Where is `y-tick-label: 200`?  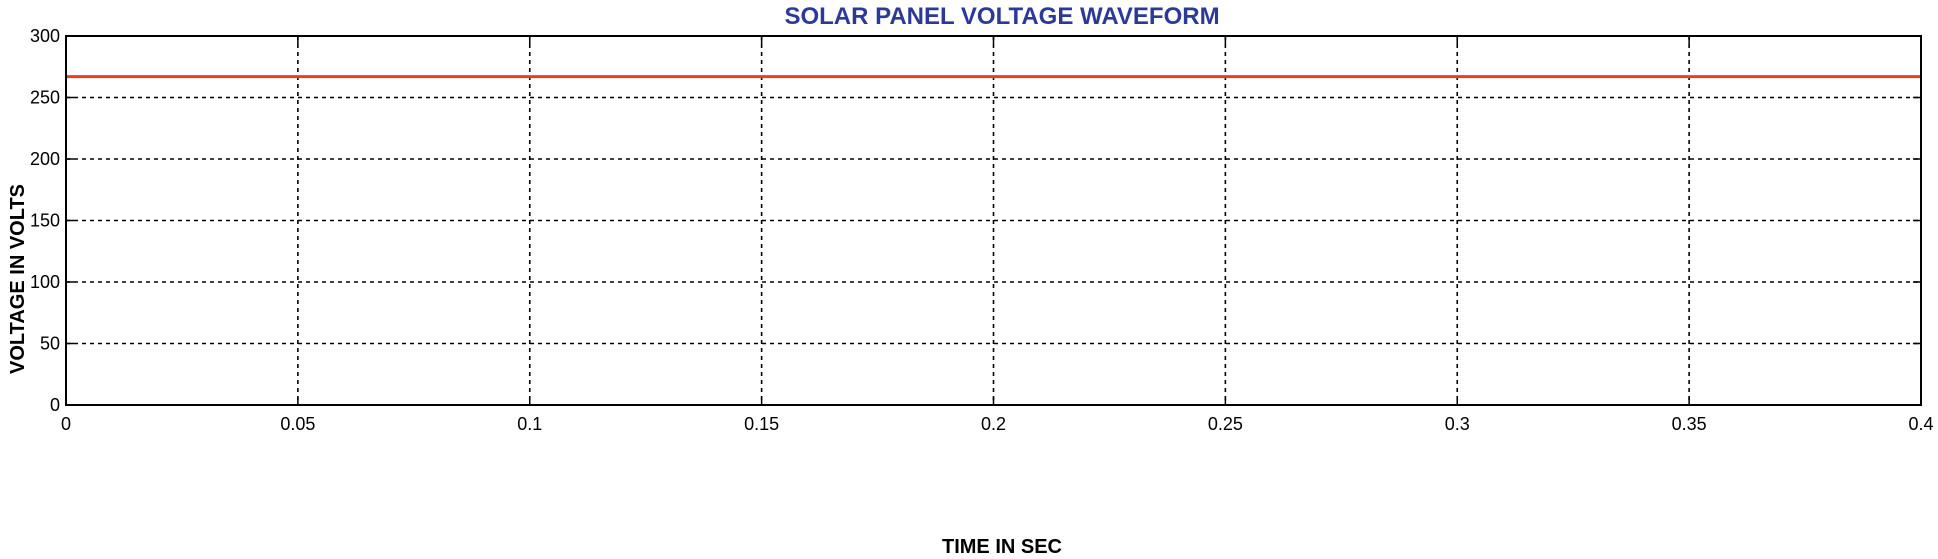
y-tick-label: 200 is located at coordinates (45, 159).